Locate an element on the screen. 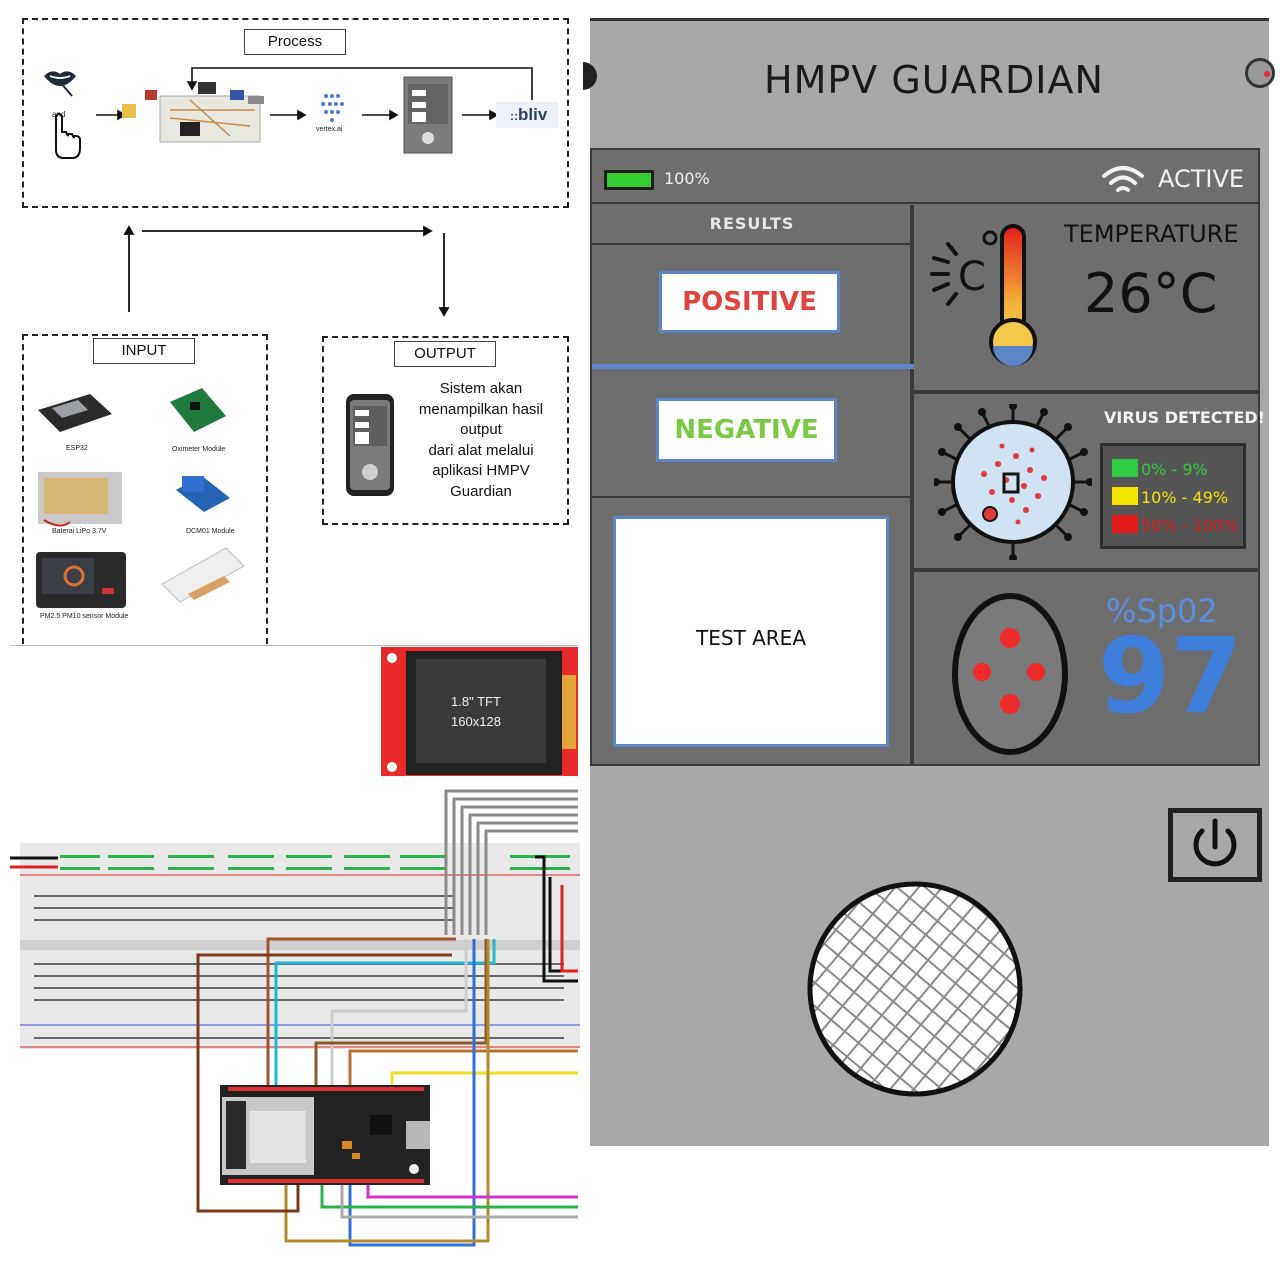 The width and height of the screenshot is (1280, 1280). flow-arrows is located at coordinates (286, 271).